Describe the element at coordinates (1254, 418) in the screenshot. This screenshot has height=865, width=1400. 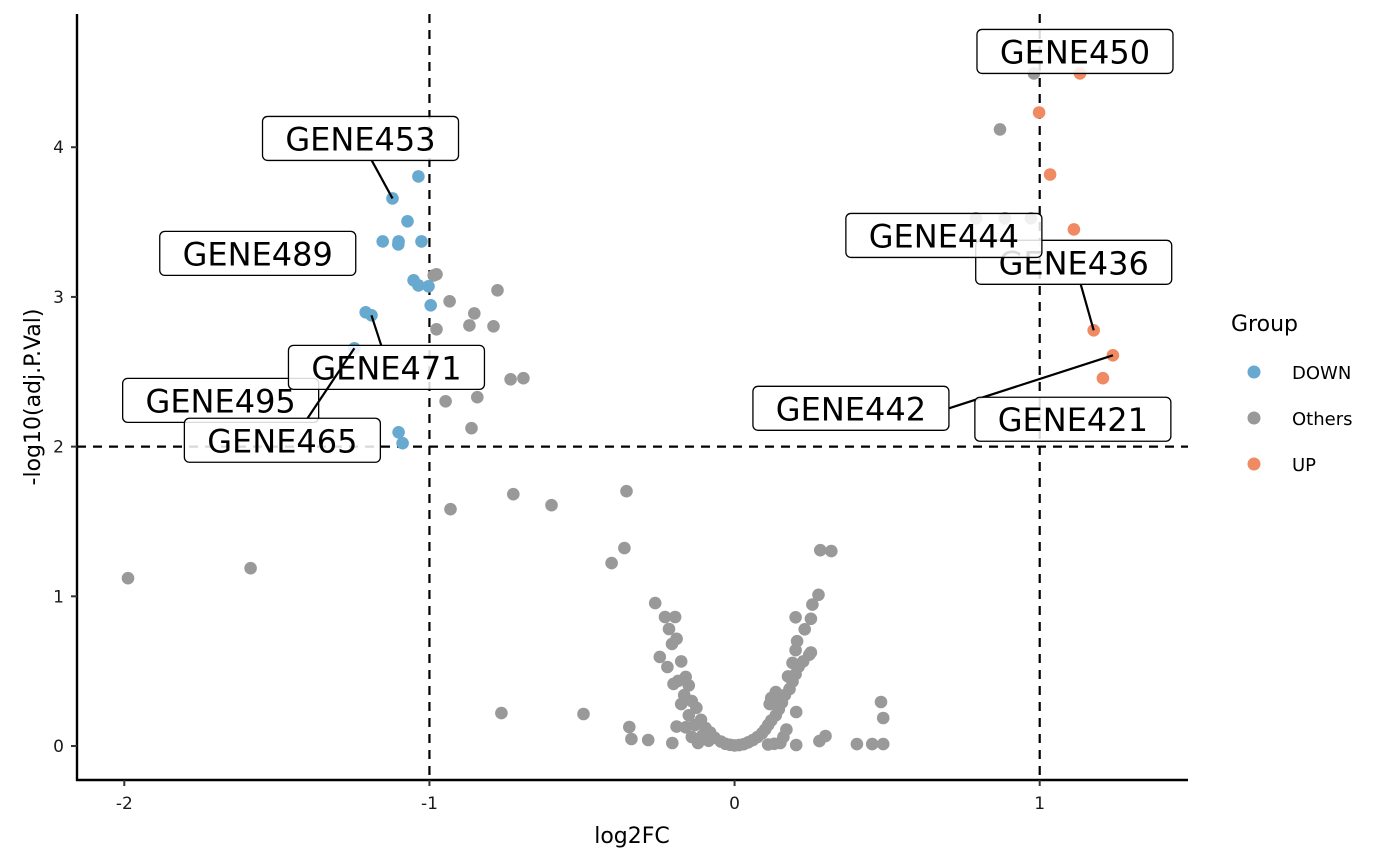
I see `legend-marker-others` at that location.